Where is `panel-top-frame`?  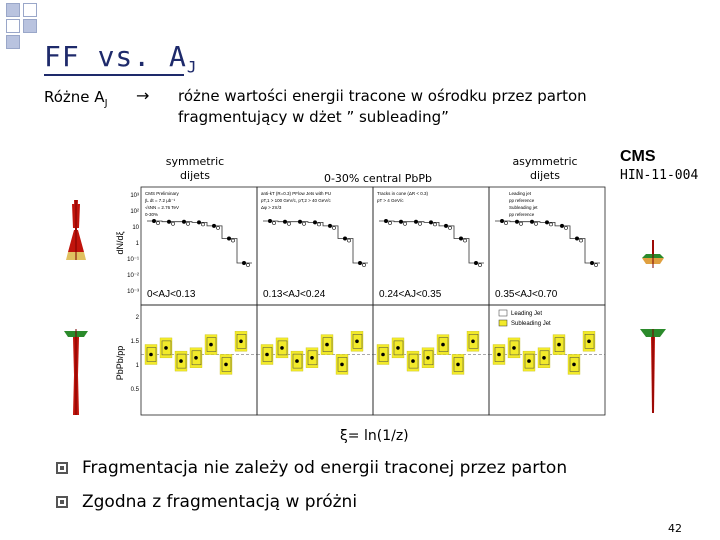
panel-top-frame is located at coordinates (431, 246).